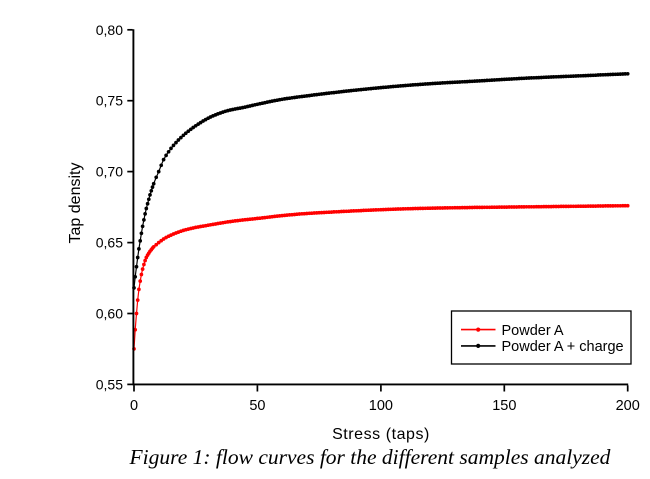  I want to click on svg-text: 50, so click(257, 406).